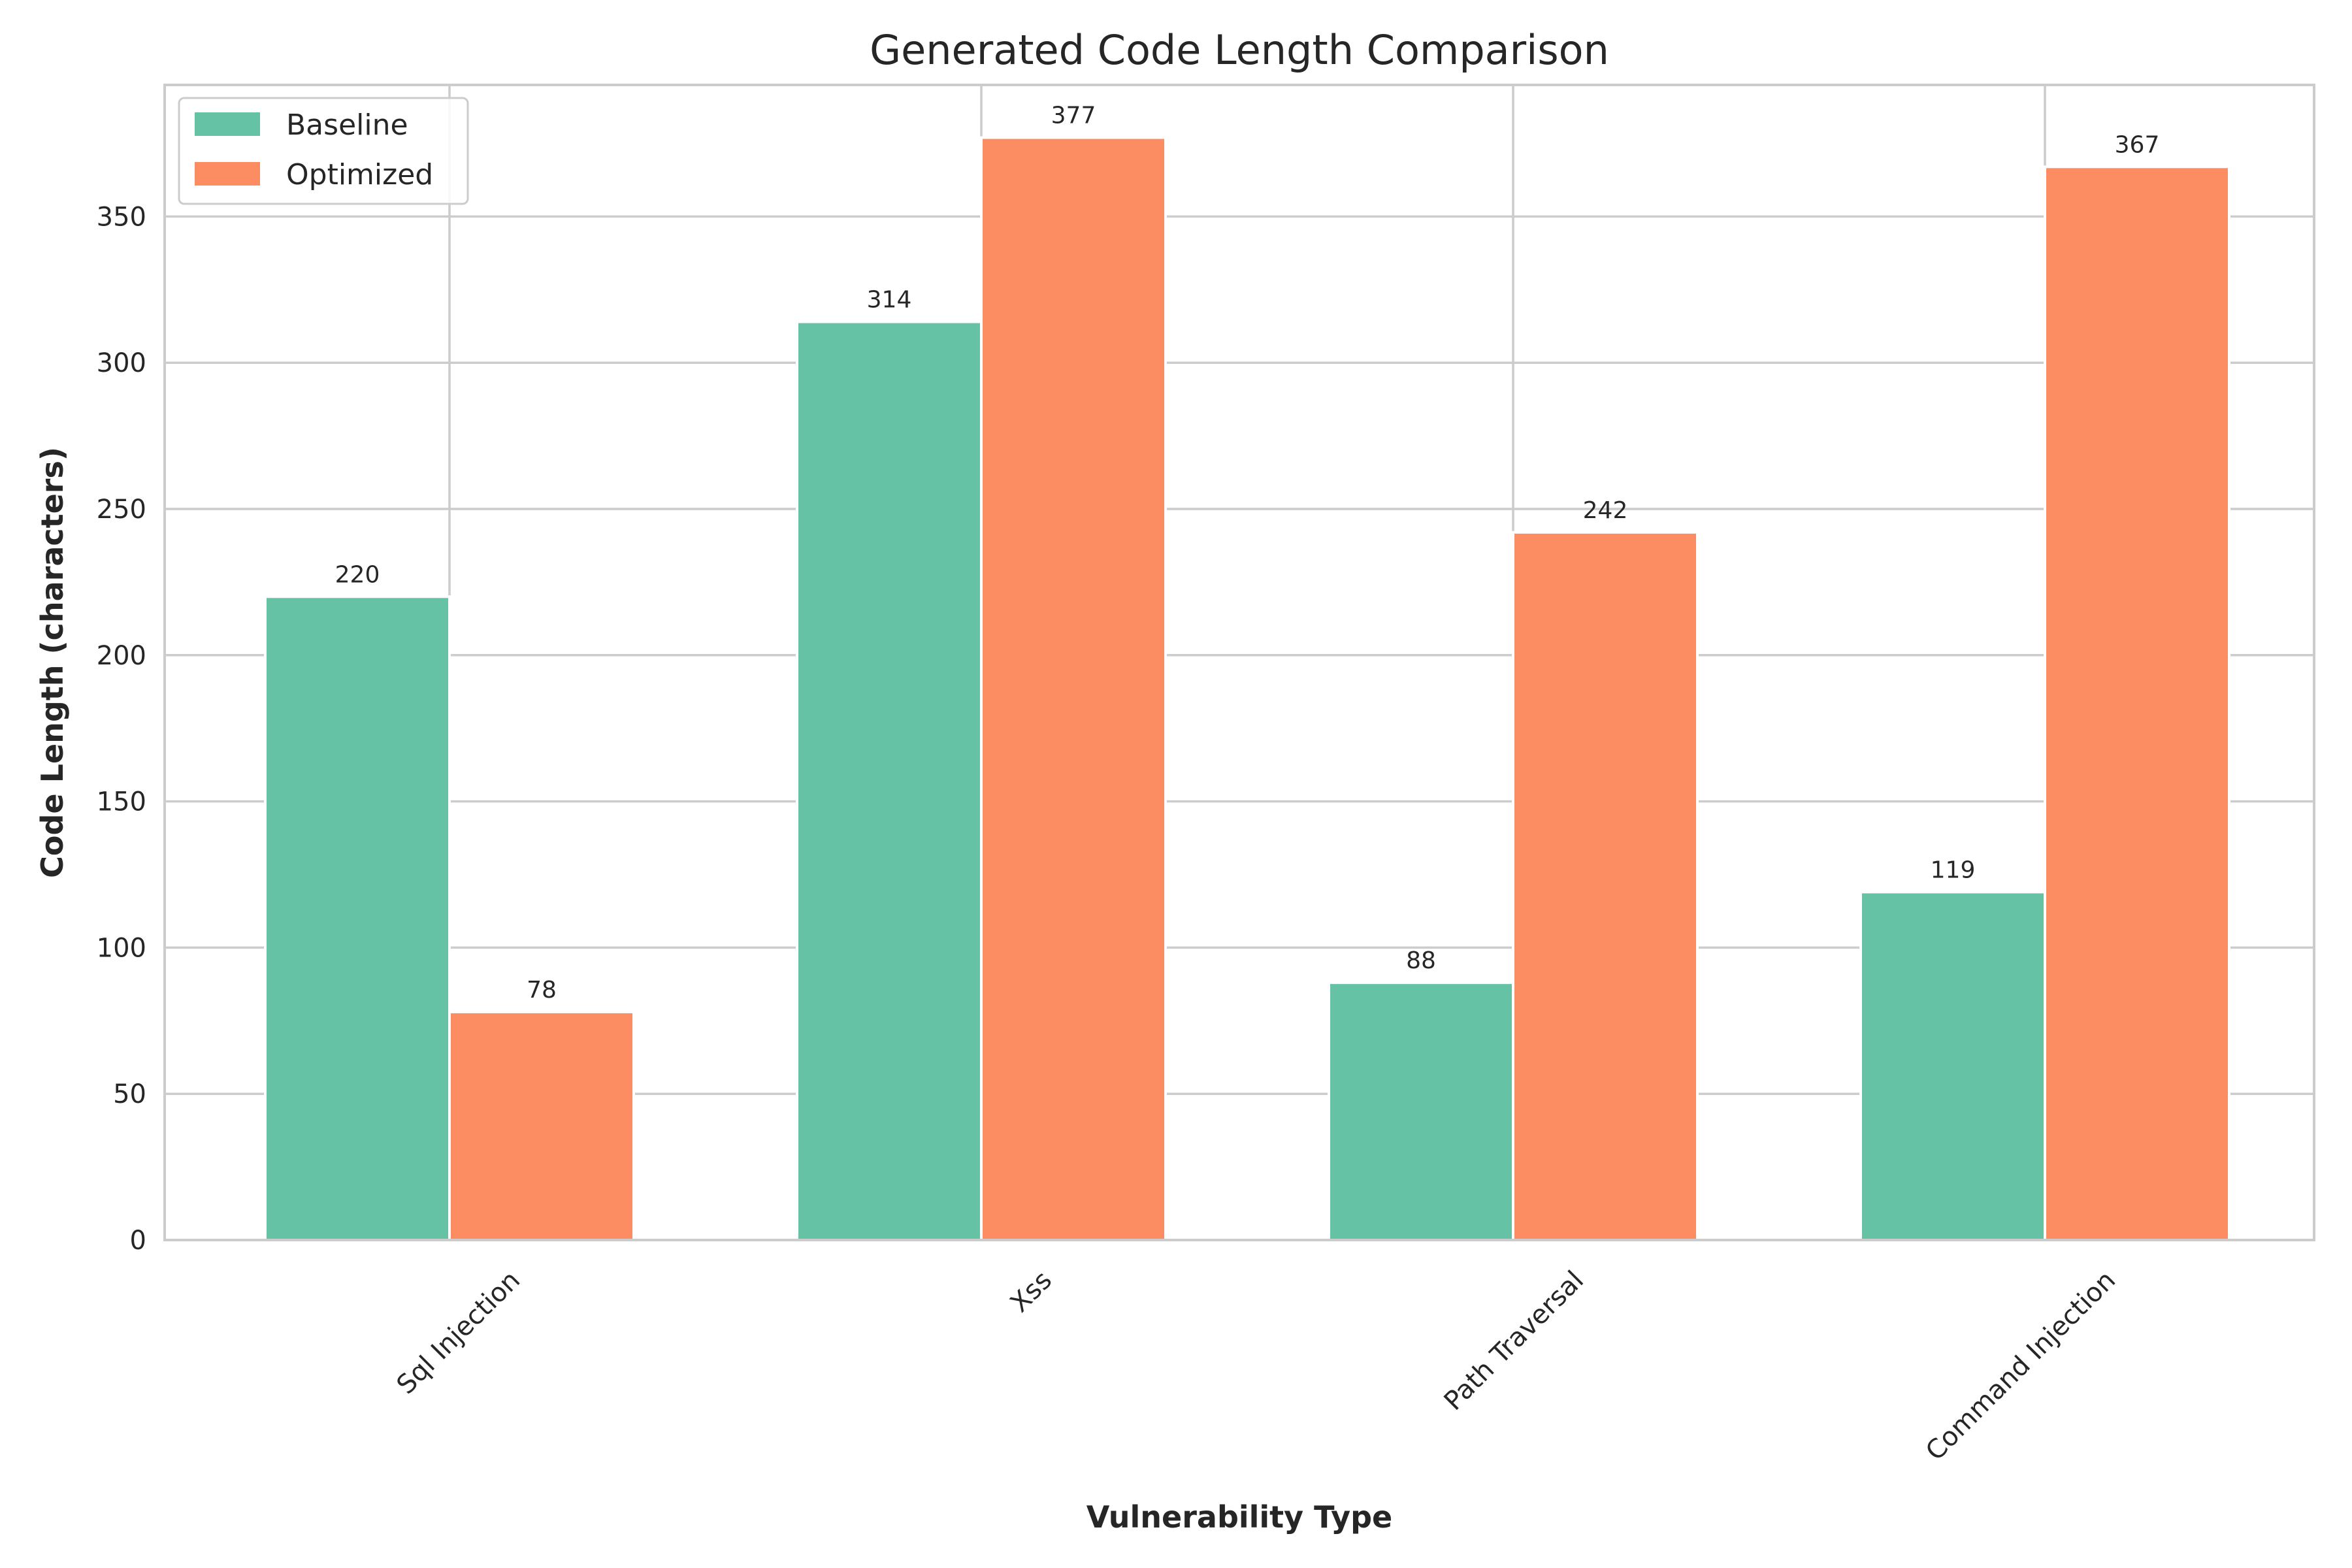 The image size is (2352, 1568). What do you see at coordinates (1605, 886) in the screenshot?
I see `bar-optimized-path-traversal` at bounding box center [1605, 886].